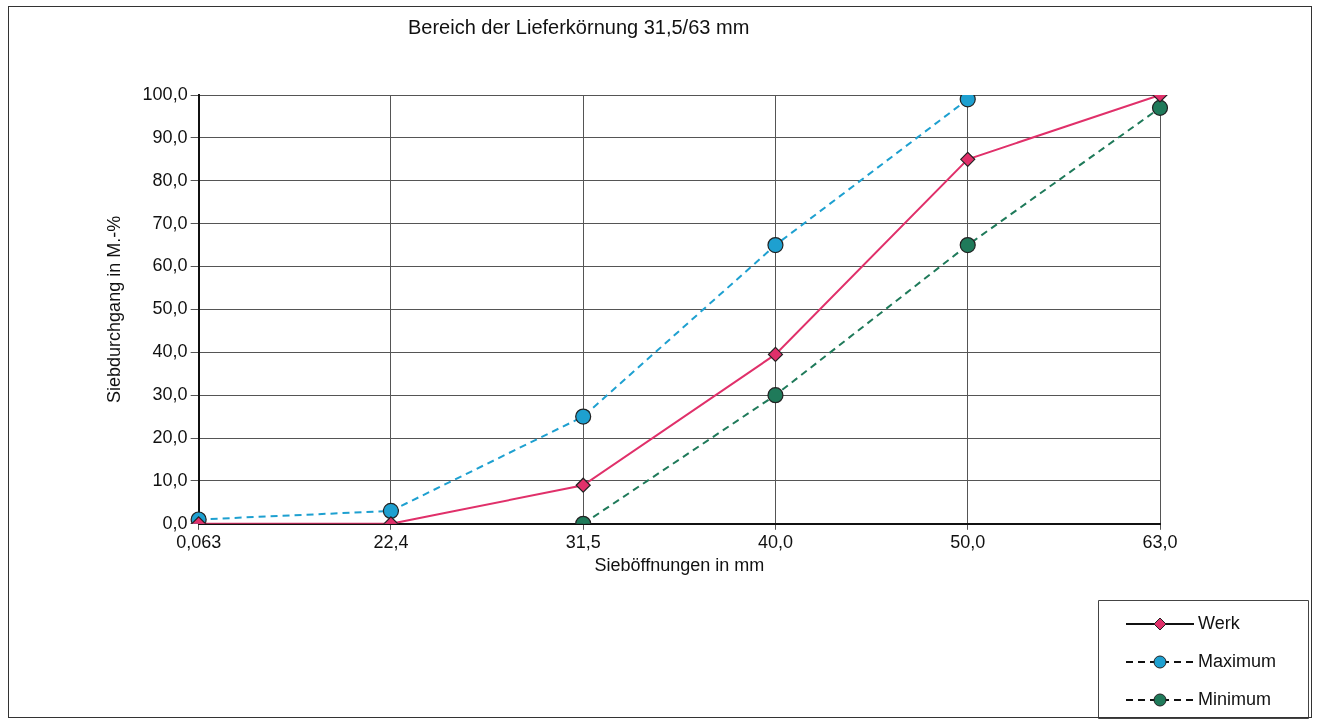 This screenshot has height=727, width=1322. I want to click on x-tick-label: 31,5, so click(583, 541).